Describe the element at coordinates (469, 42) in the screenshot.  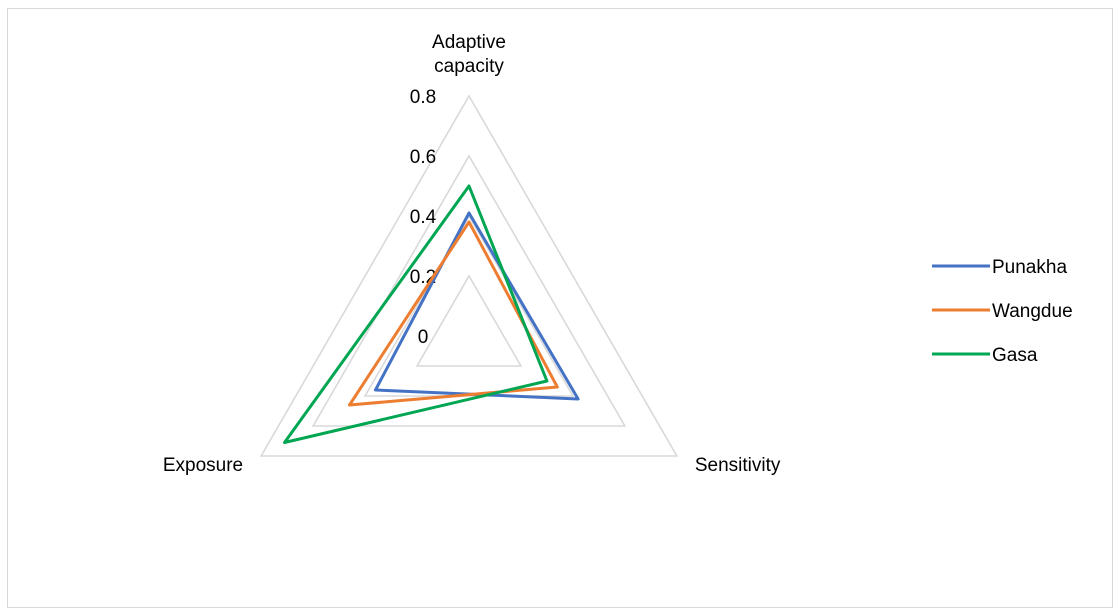
I see `axis-label: Adaptive` at that location.